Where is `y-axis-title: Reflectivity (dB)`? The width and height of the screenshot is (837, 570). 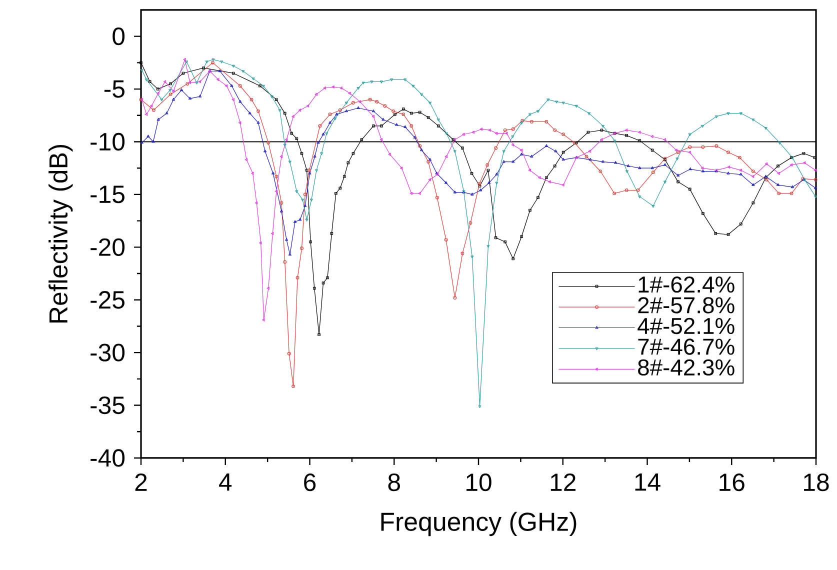 y-axis-title: Reflectivity (dB) is located at coordinates (60, 233).